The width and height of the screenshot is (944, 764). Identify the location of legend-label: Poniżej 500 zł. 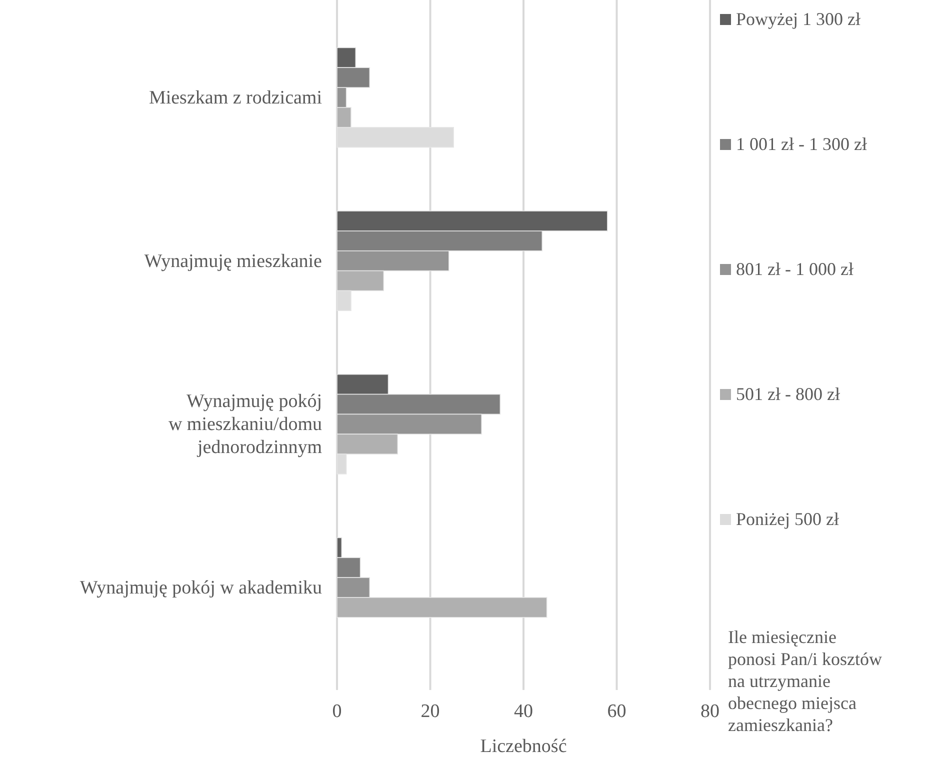
(787, 519).